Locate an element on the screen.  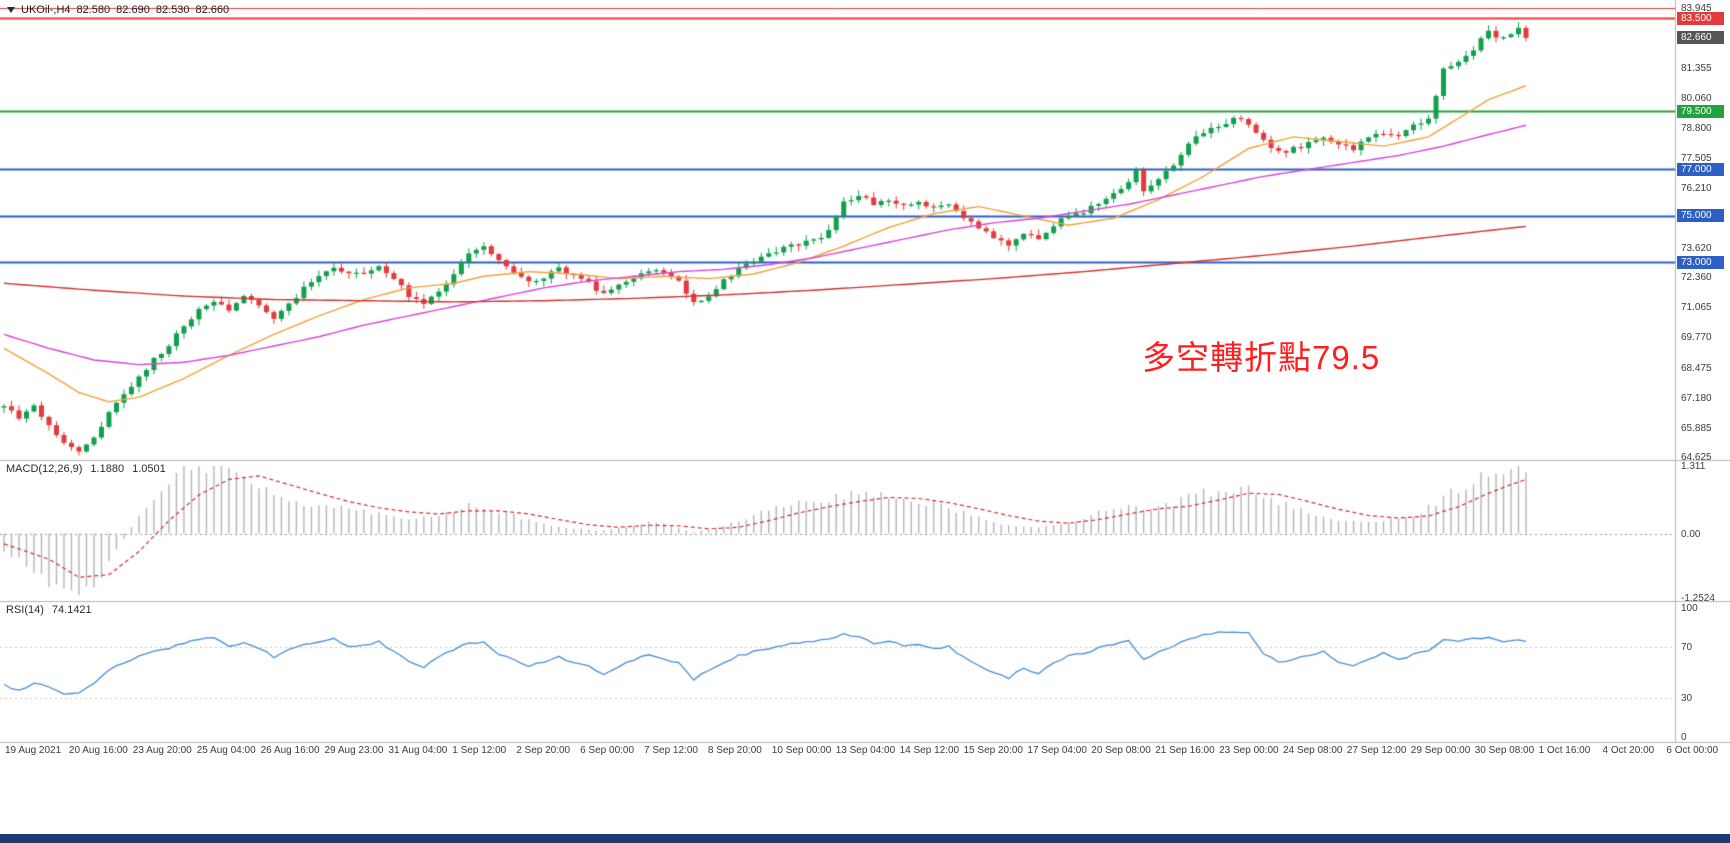
macd-name: MACD(12,26,9) is located at coordinates (44, 469).